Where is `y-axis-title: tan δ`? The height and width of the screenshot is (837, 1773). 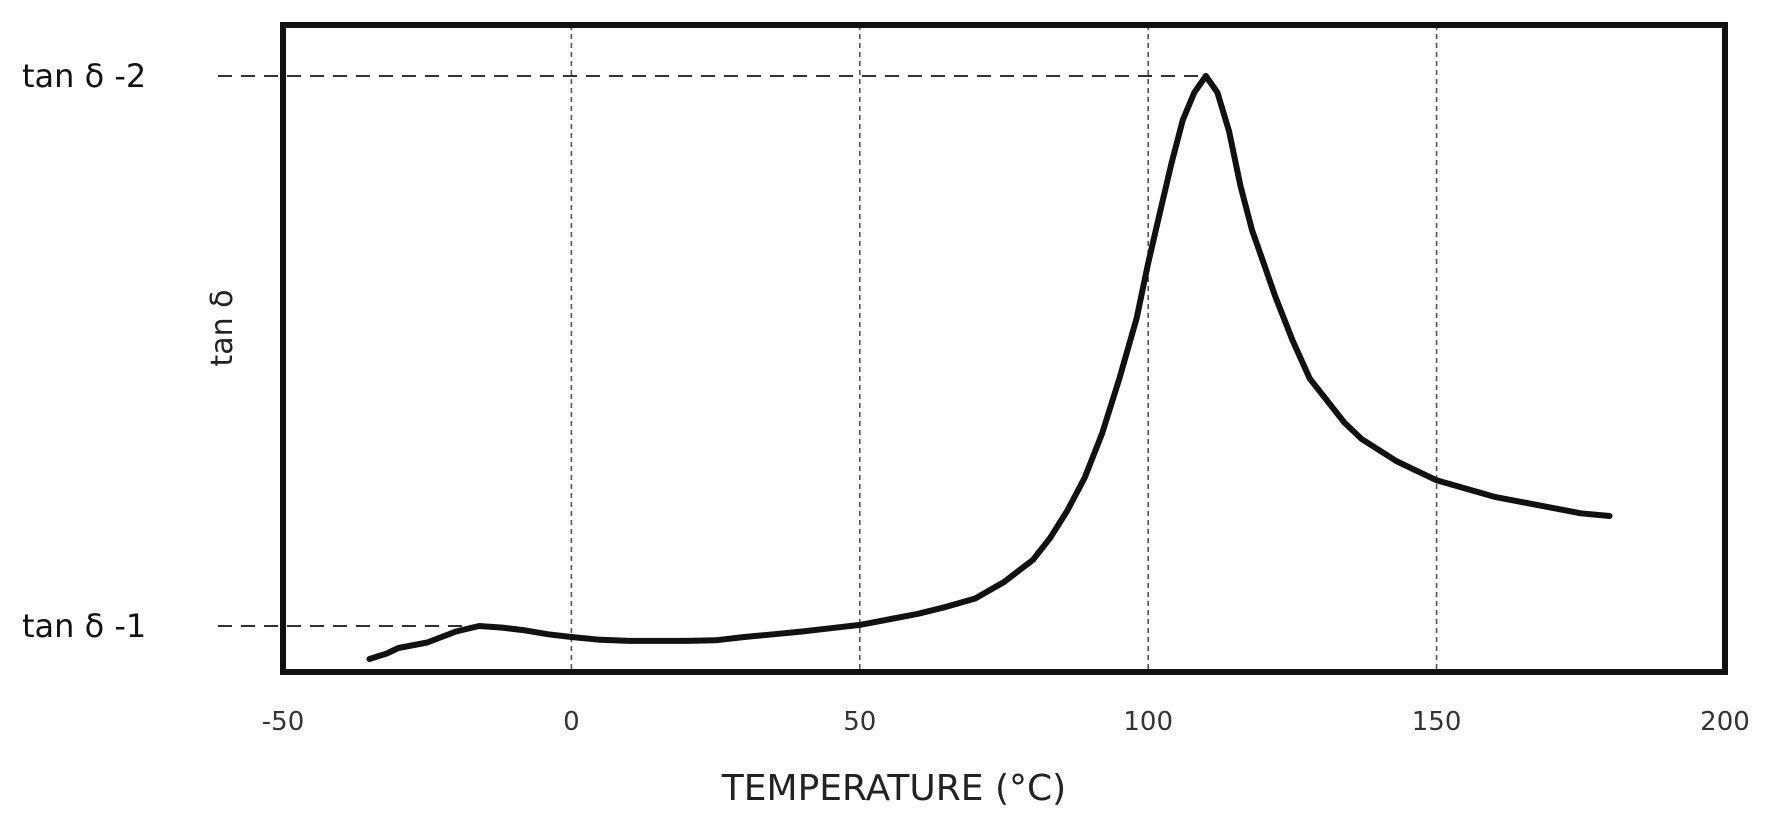
y-axis-title: tan δ is located at coordinates (222, 327).